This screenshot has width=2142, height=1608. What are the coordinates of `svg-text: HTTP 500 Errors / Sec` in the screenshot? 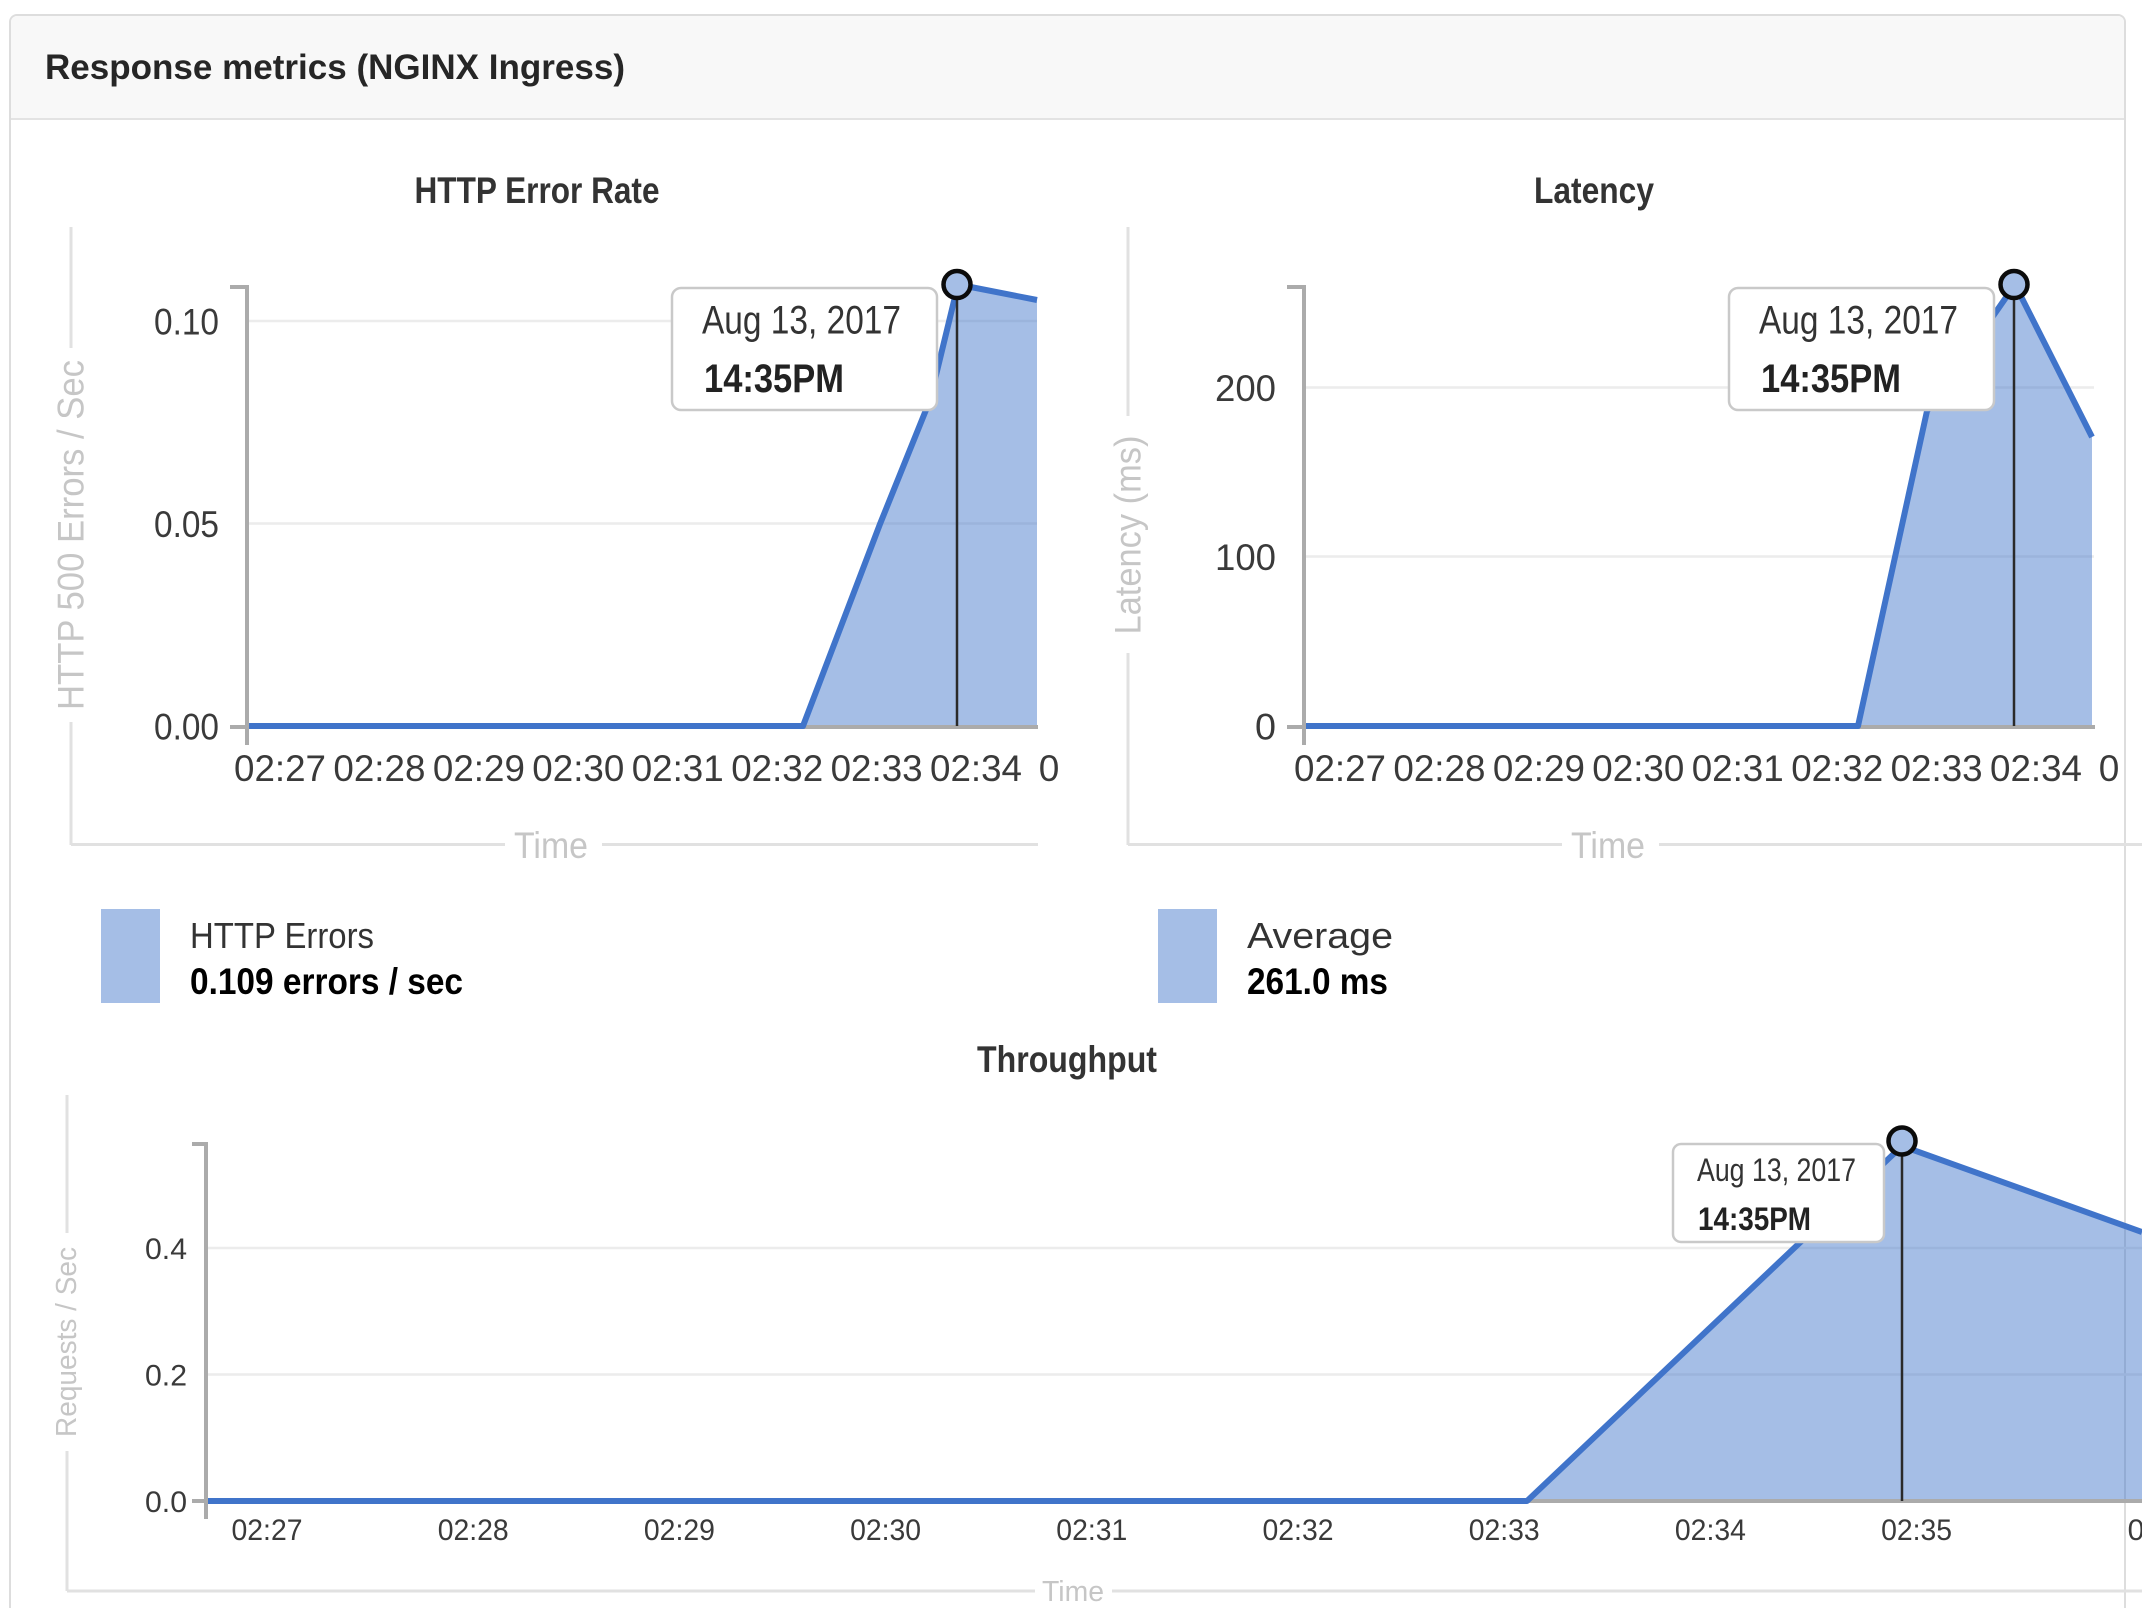 It's located at (71, 535).